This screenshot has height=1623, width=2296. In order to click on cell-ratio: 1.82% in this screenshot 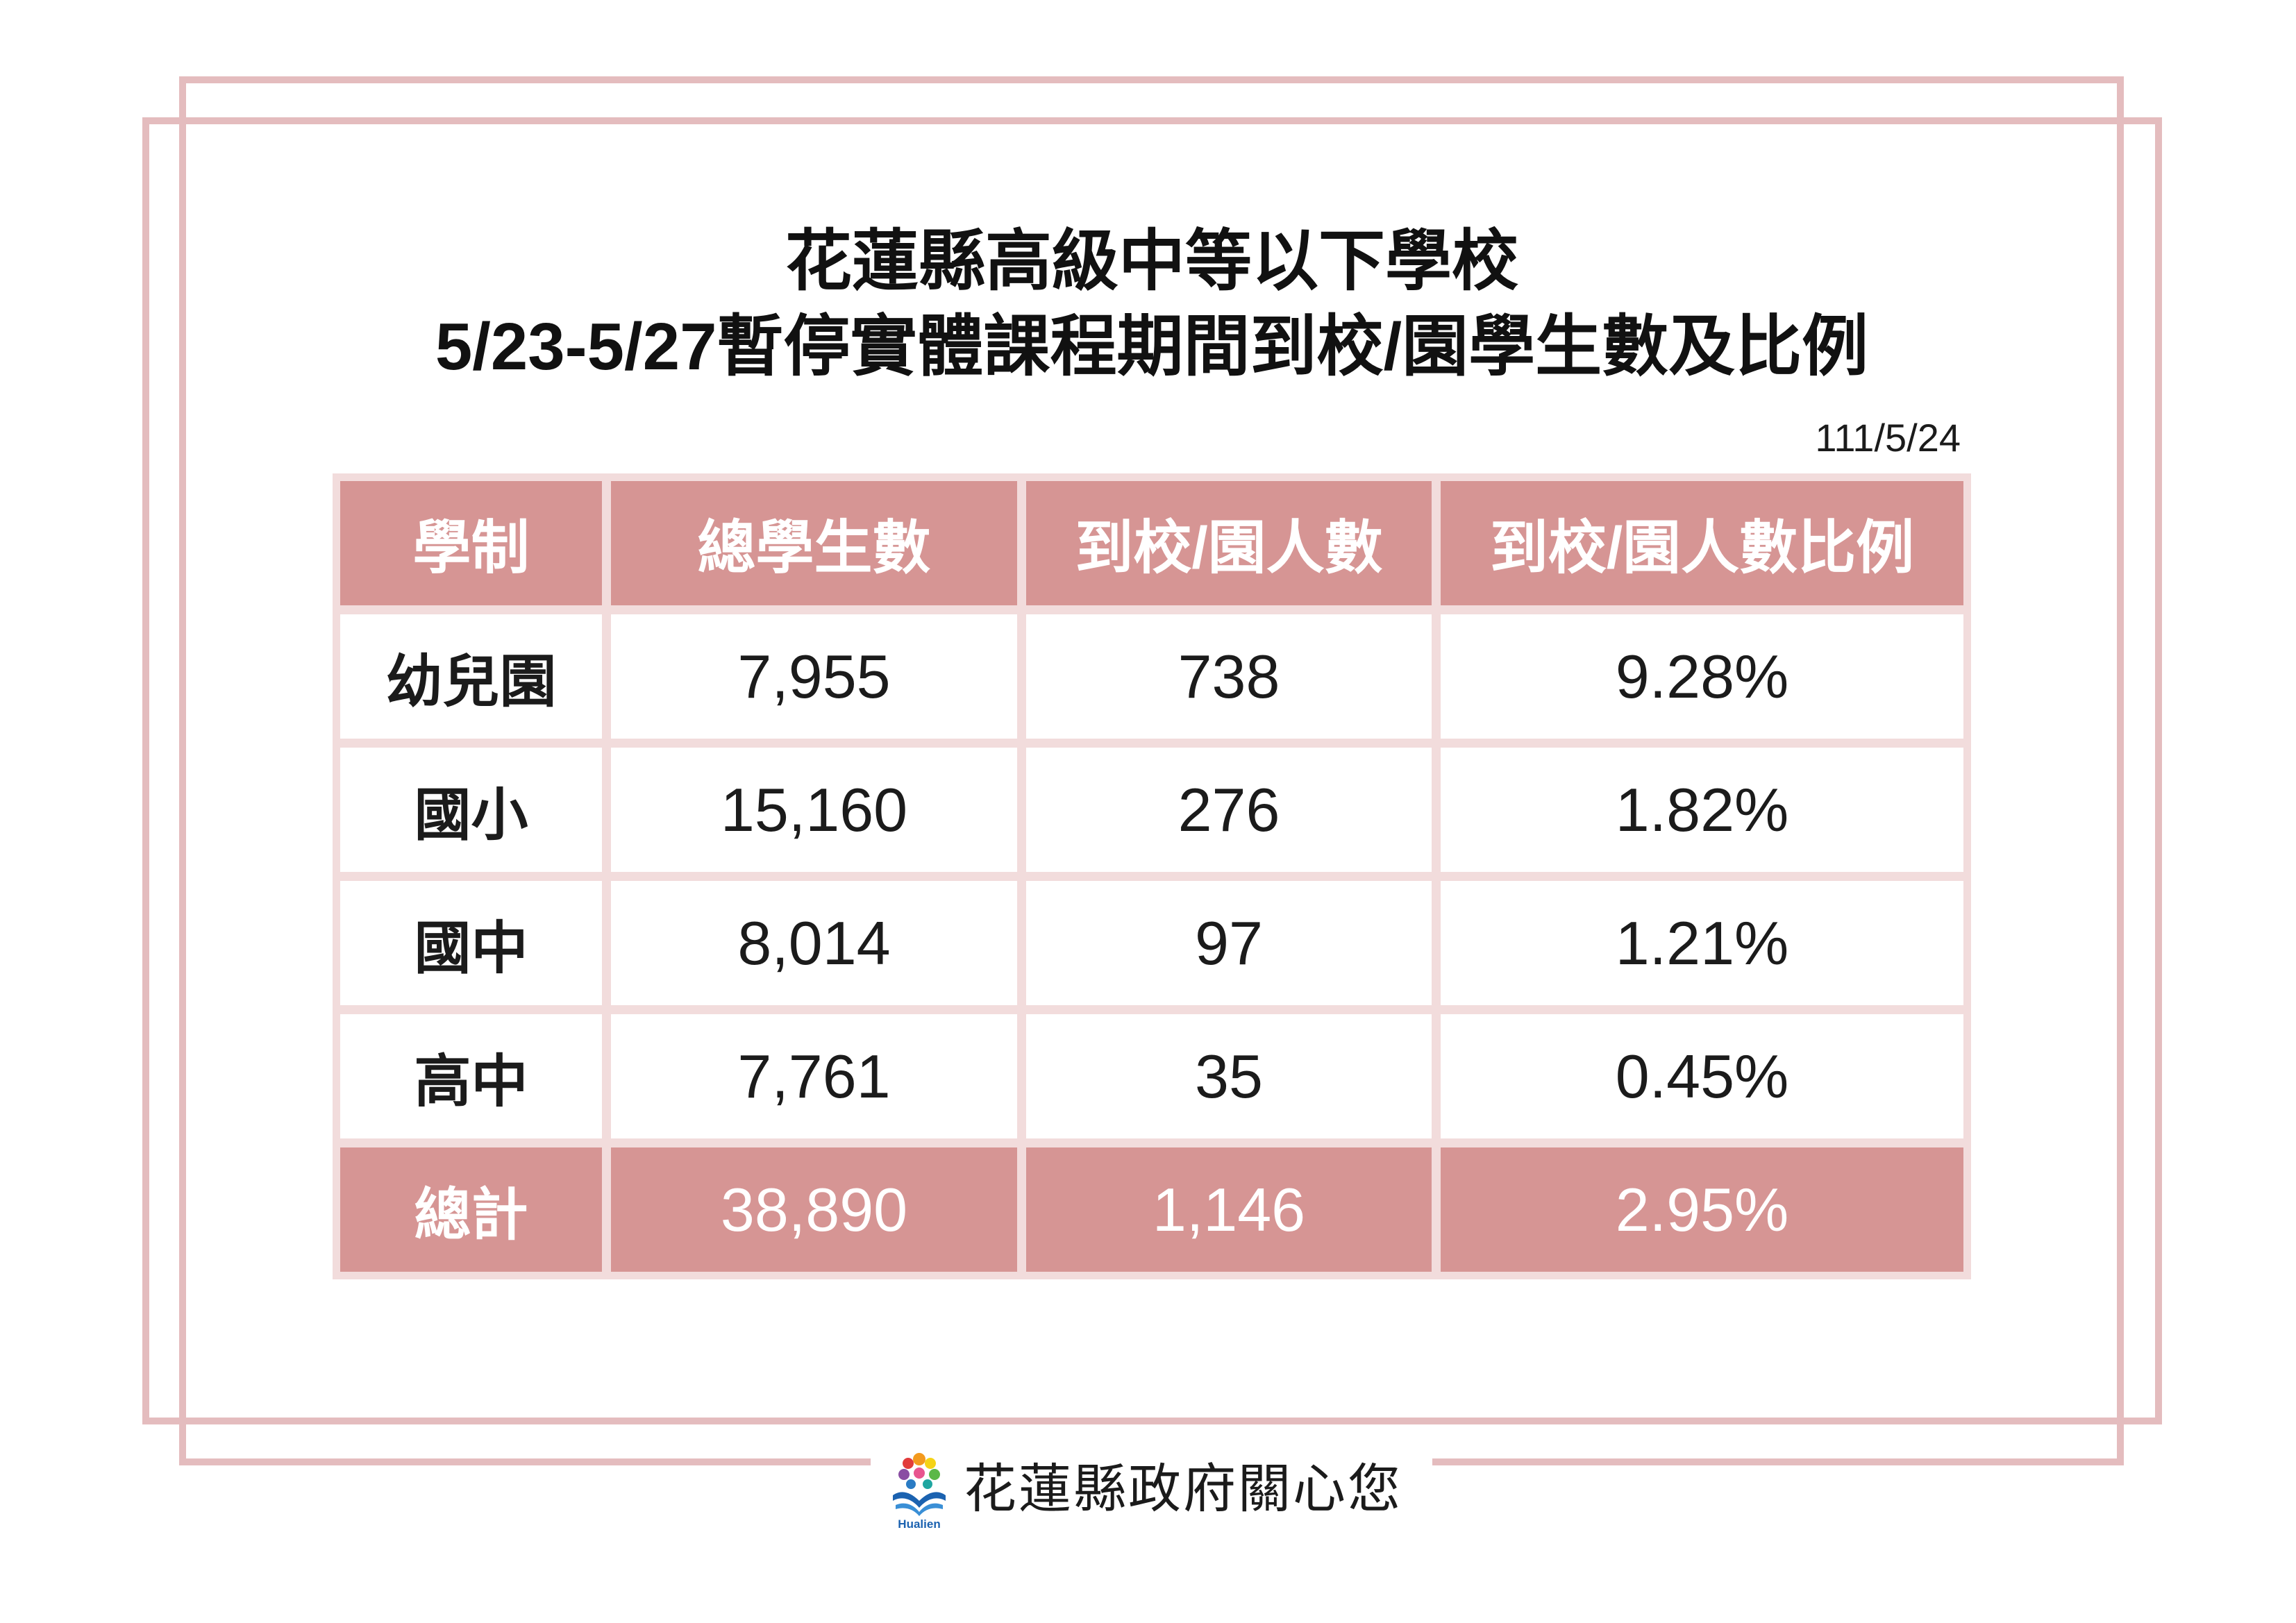, I will do `click(1702, 810)`.